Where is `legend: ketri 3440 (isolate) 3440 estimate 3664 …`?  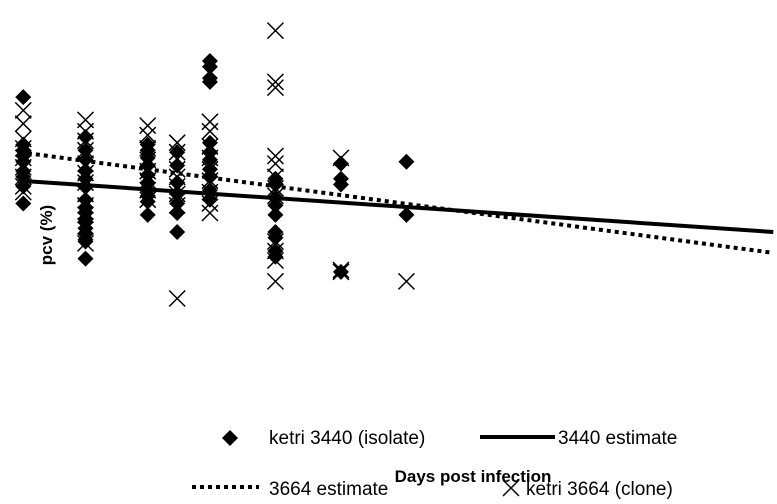
legend: ketri 3440 (isolate) 3440 estimate 3664 … is located at coordinates (434, 464).